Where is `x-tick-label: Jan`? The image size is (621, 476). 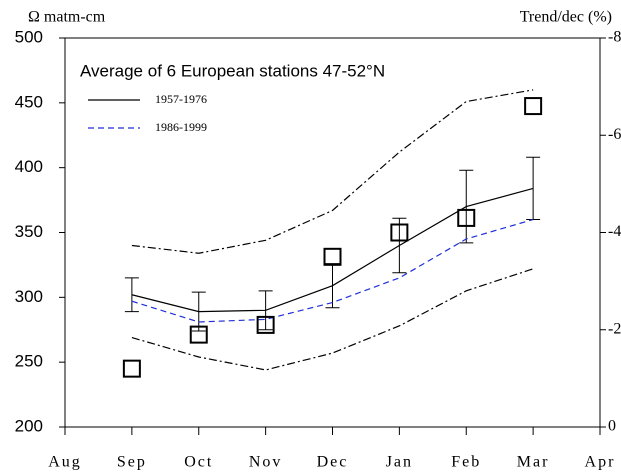
x-tick-label: Jan is located at coordinates (399, 462).